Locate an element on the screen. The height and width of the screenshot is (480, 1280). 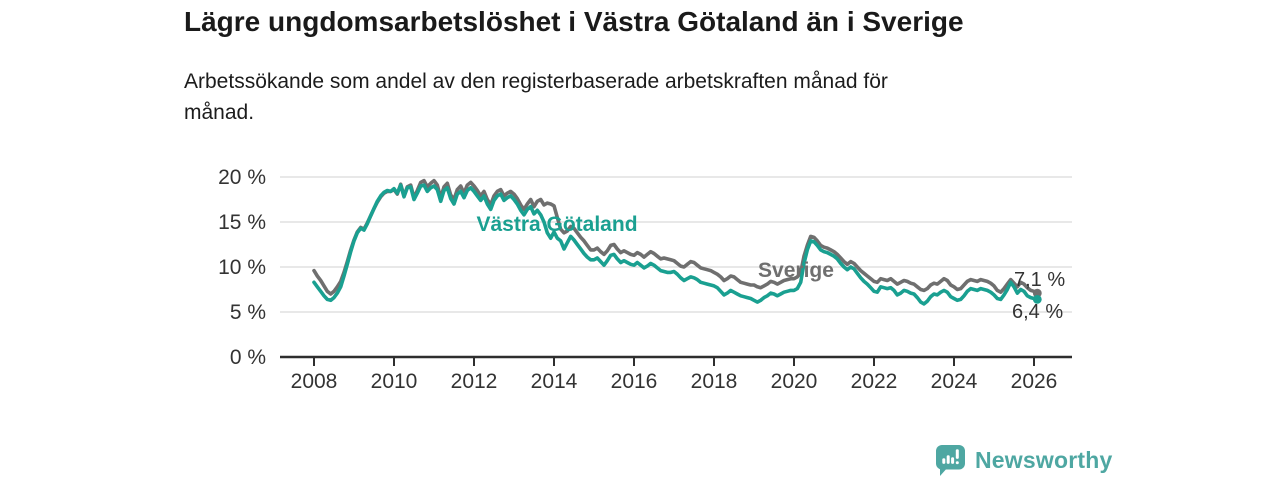
newsworthy-logo-icon is located at coordinates (950, 460).